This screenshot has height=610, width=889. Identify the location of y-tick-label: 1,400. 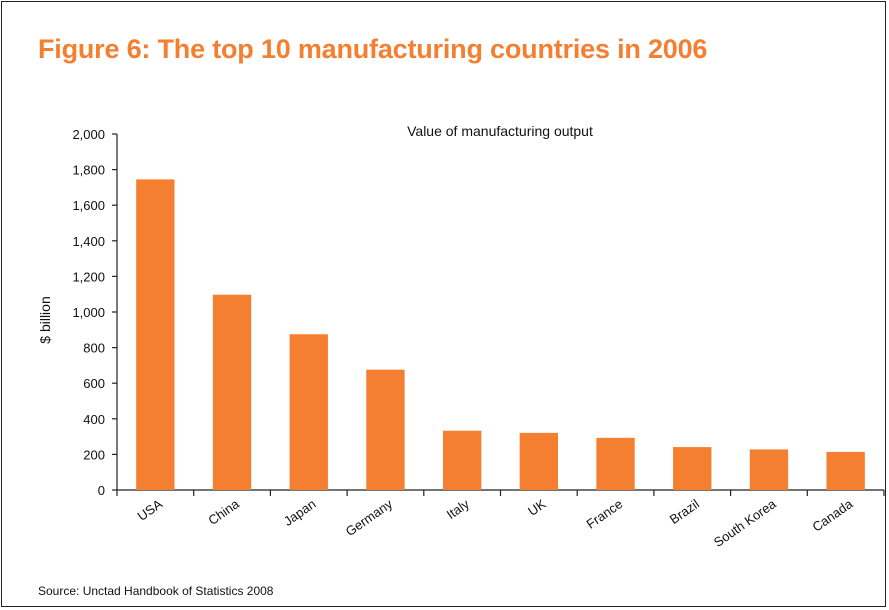
(88, 241).